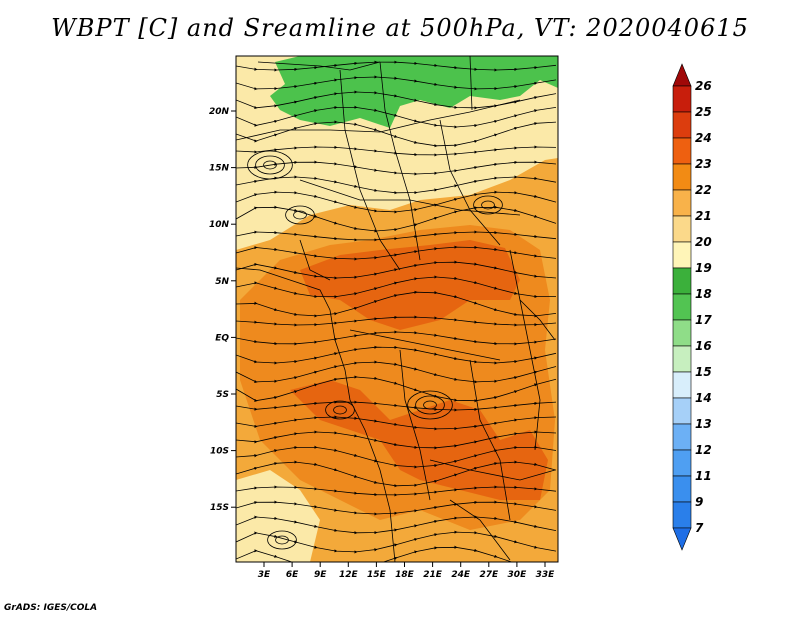 This screenshot has height=618, width=800. Describe the element at coordinates (703, 242) in the screenshot. I see `colorbar-label: 20` at that location.